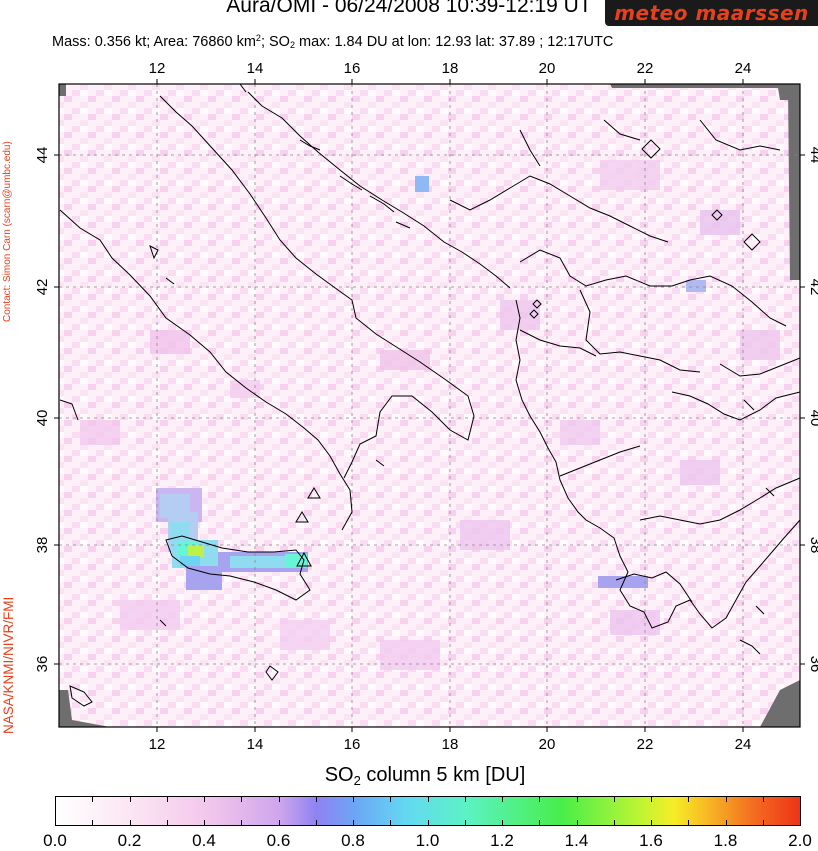 The width and height of the screenshot is (818, 851). I want to click on lon-label-bottom: 24, so click(743, 744).